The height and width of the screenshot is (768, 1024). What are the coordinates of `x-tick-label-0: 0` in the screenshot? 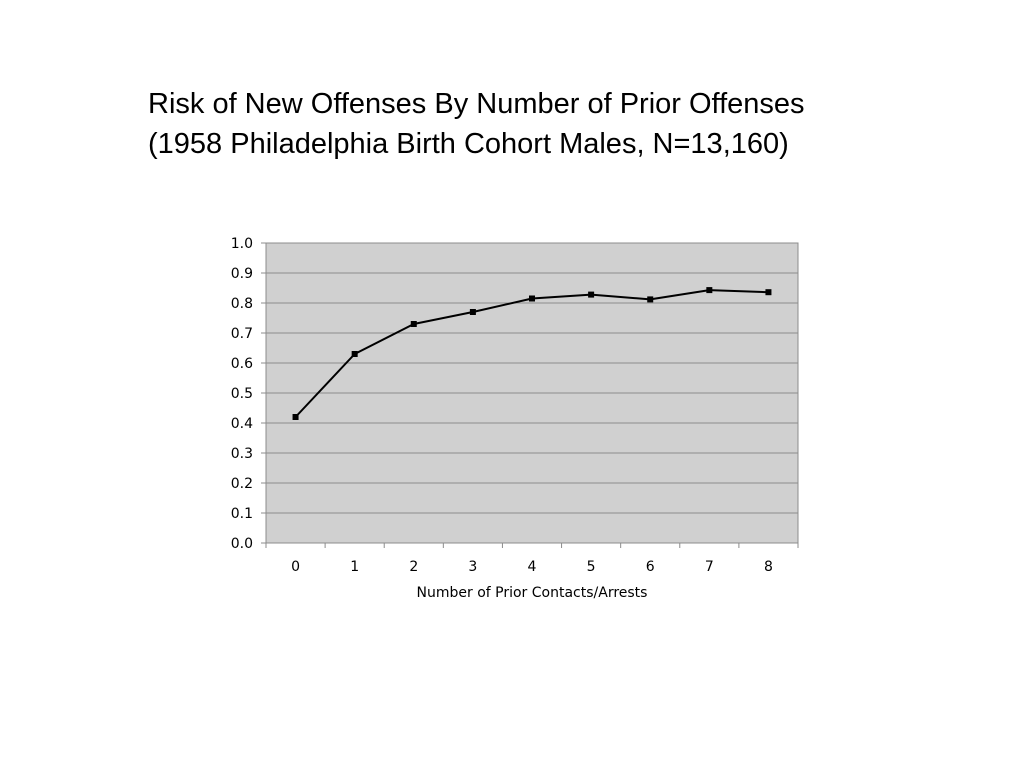 It's located at (295, 567).